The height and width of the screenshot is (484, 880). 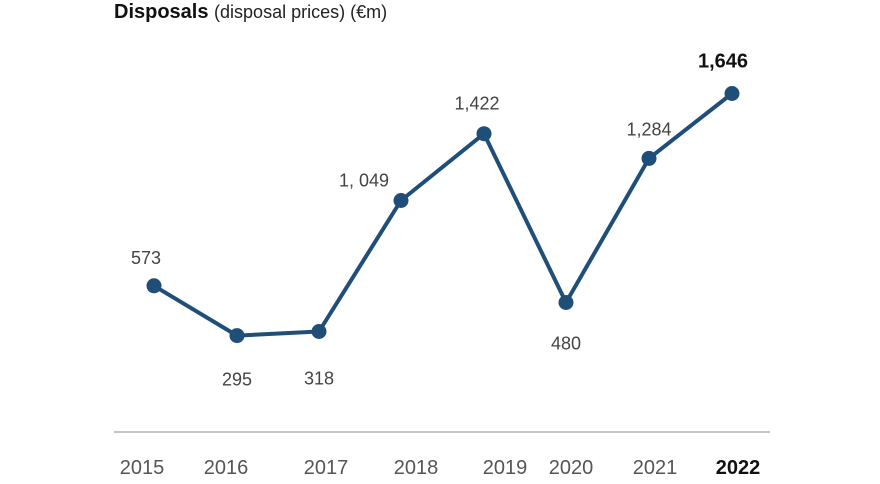 What do you see at coordinates (326, 468) in the screenshot?
I see `x-tick-label-2017: 2017` at bounding box center [326, 468].